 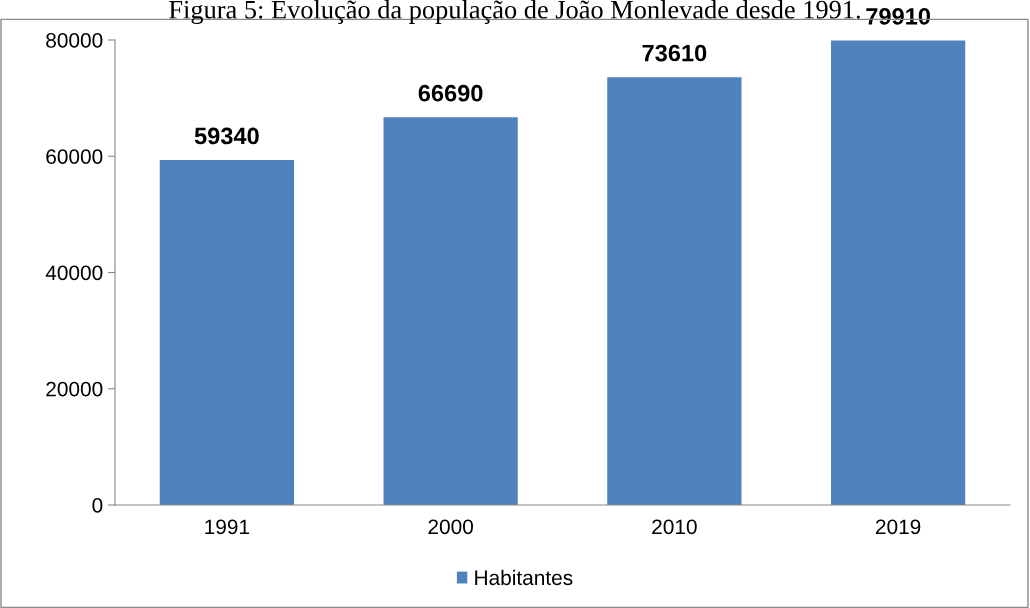 I want to click on legend-label: Habitantes, so click(x=524, y=577).